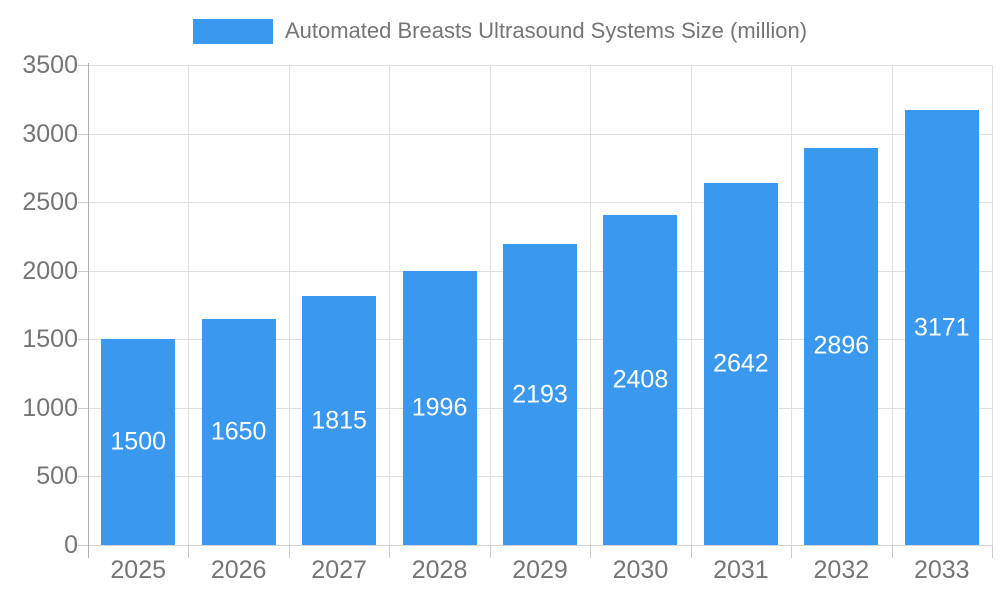 The image size is (1000, 600). What do you see at coordinates (238, 570) in the screenshot?
I see `x-axis-label: 2026` at bounding box center [238, 570].